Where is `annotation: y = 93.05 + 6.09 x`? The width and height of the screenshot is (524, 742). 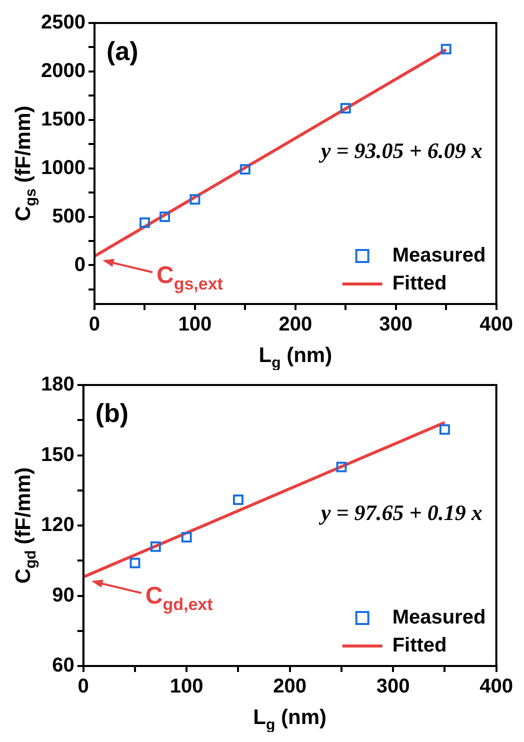 annotation: y = 93.05 + 6.09 x is located at coordinates (400, 150).